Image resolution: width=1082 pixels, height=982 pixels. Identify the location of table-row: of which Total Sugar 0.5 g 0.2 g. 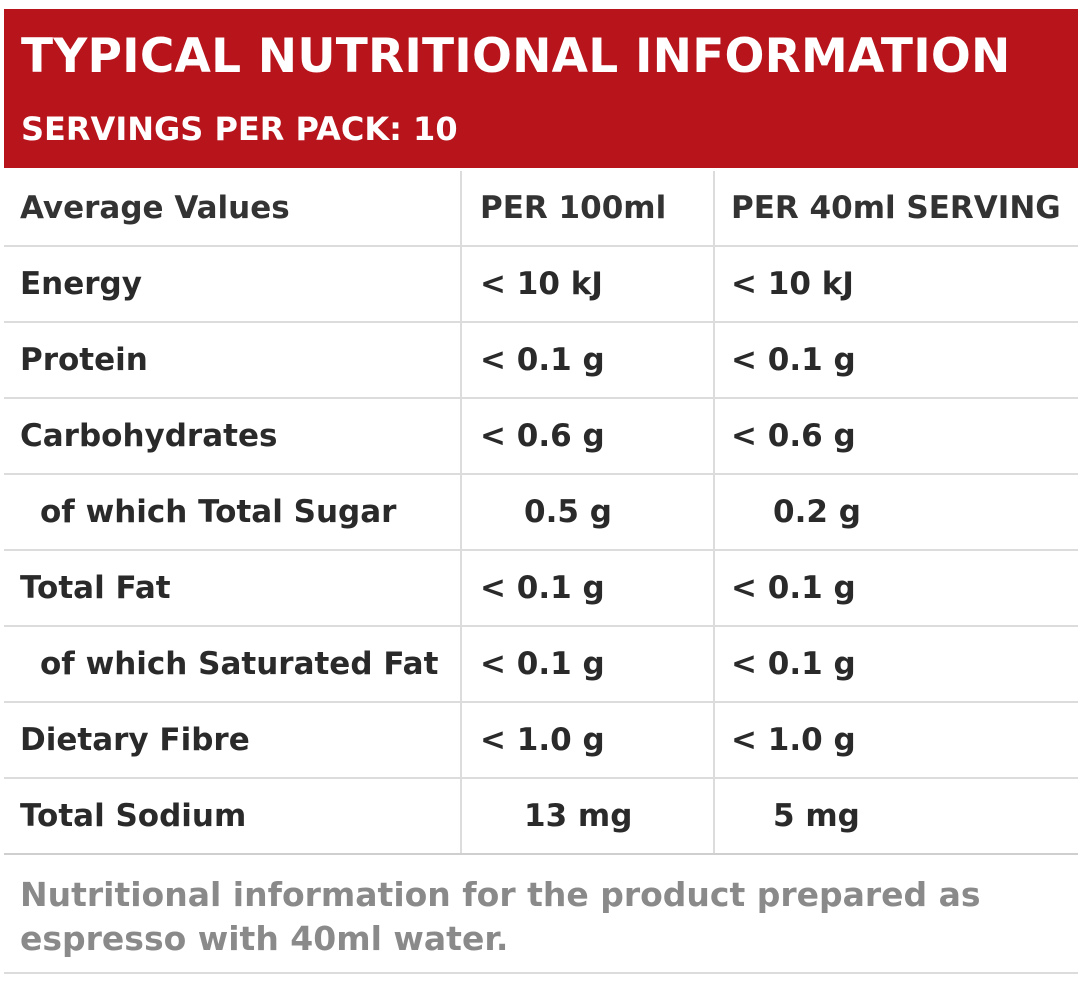
(541, 512).